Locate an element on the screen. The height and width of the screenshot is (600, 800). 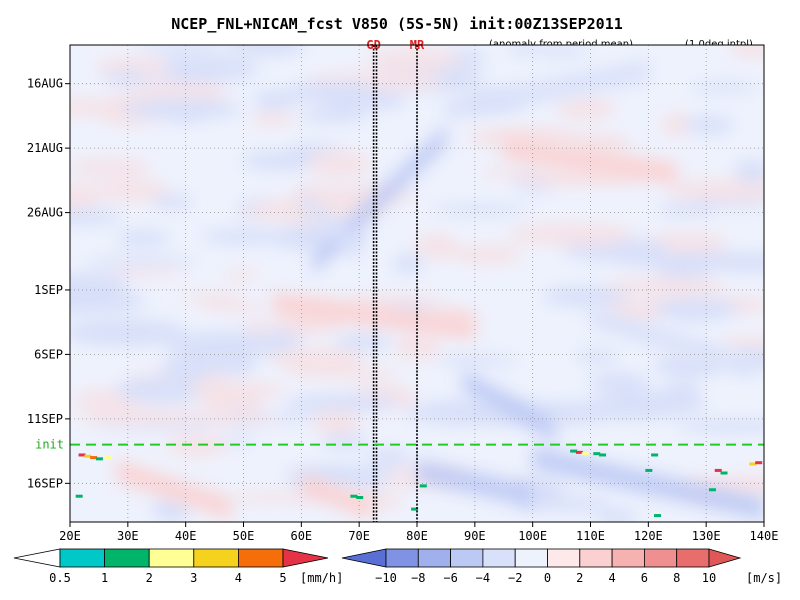
y-tick-label: 26AUG is located at coordinates (45, 213).